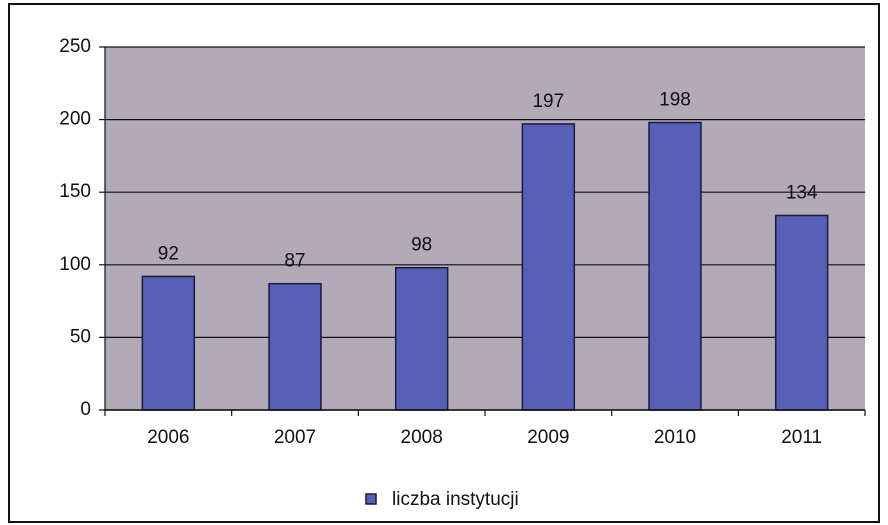  I want to click on y-tick-label: 50, so click(80, 336).